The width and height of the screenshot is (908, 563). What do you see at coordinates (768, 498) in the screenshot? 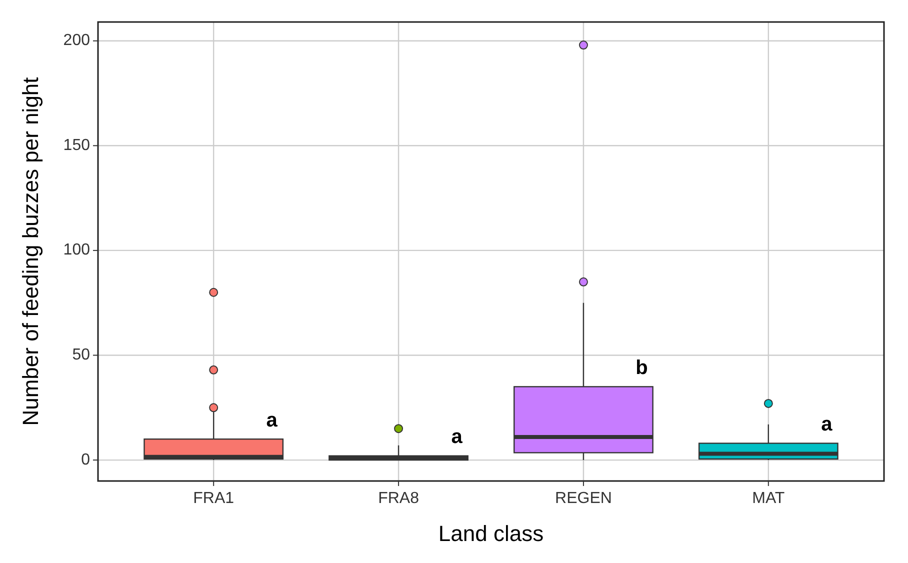
I see `x-tick-label: MAT` at bounding box center [768, 498].